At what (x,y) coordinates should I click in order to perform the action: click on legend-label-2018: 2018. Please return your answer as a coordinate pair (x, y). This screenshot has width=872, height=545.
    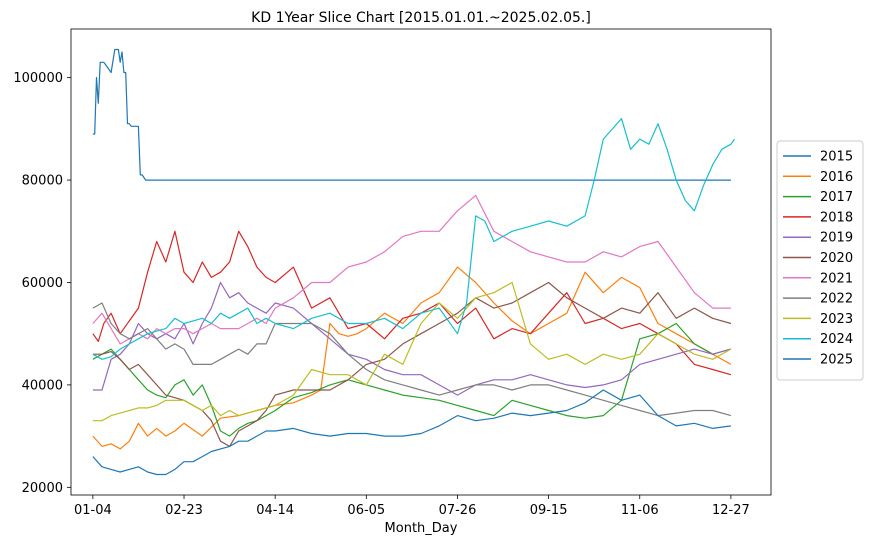
    Looking at the image, I should click on (836, 217).